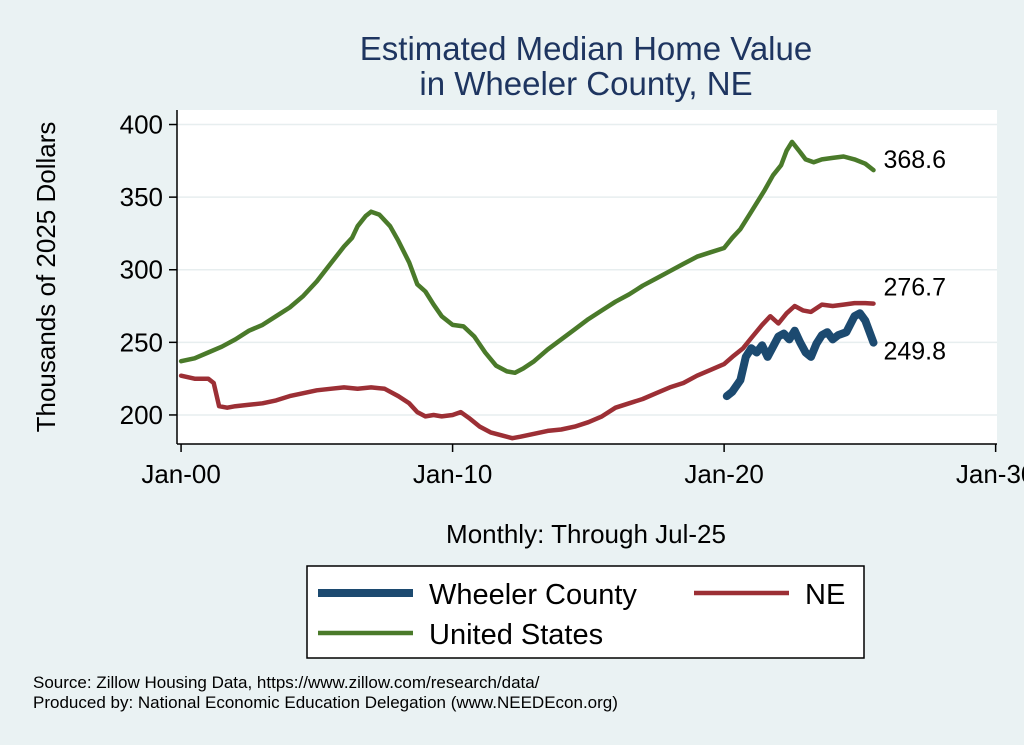 The height and width of the screenshot is (745, 1024). Describe the element at coordinates (141, 270) in the screenshot. I see `y-tick-label-300: 300` at that location.